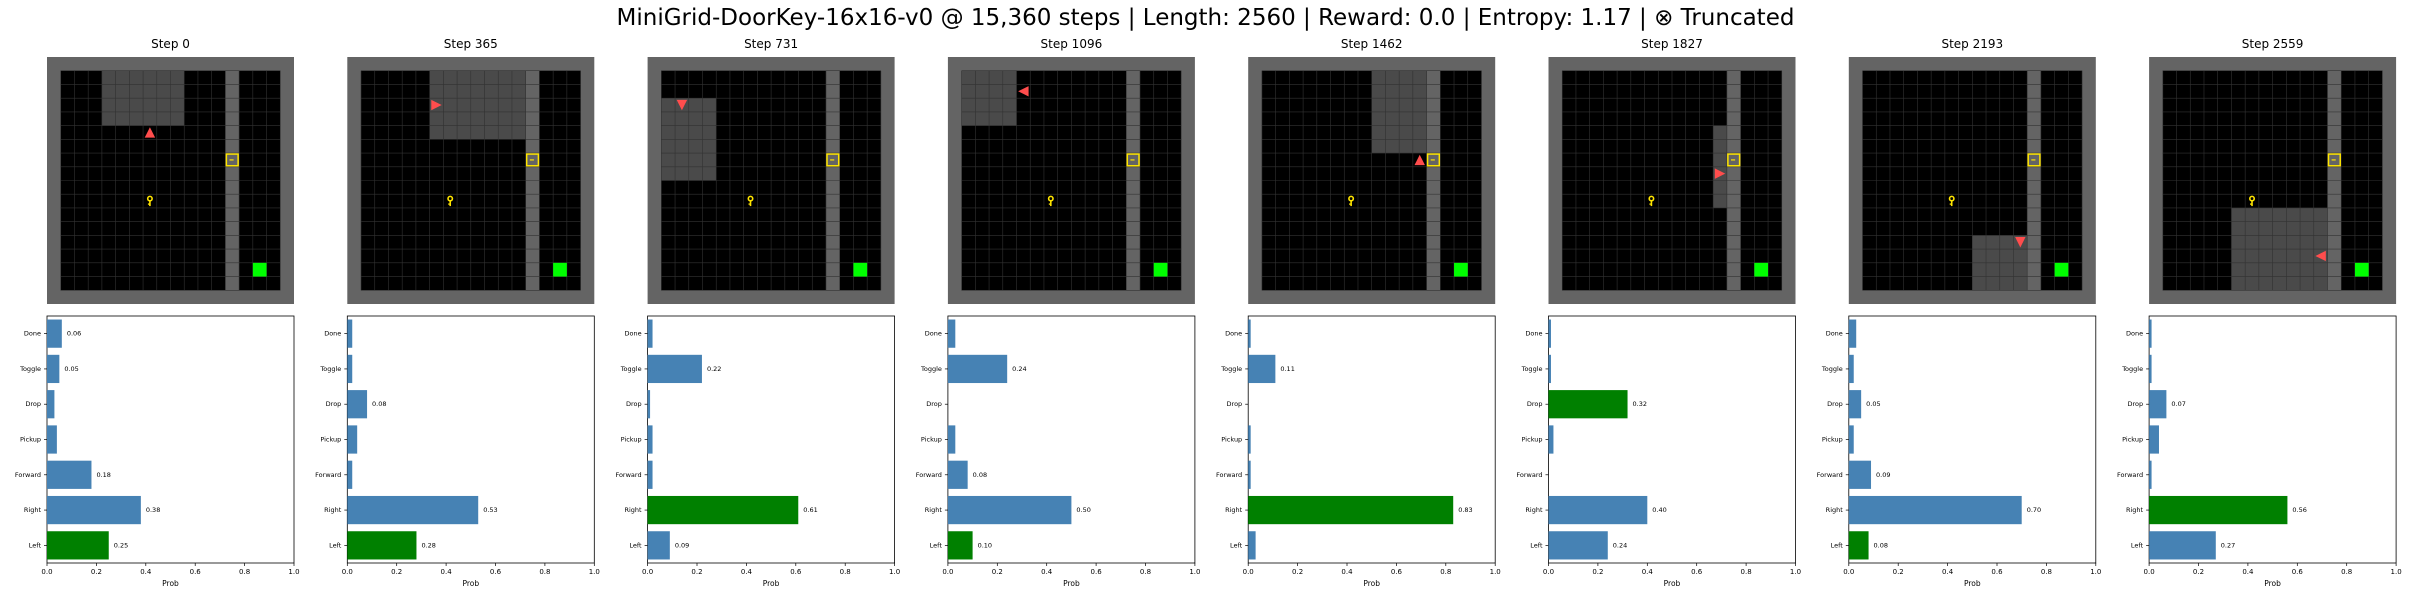 The height and width of the screenshot is (611, 2411). What do you see at coordinates (413, 510) in the screenshot?
I see `bar-right` at bounding box center [413, 510].